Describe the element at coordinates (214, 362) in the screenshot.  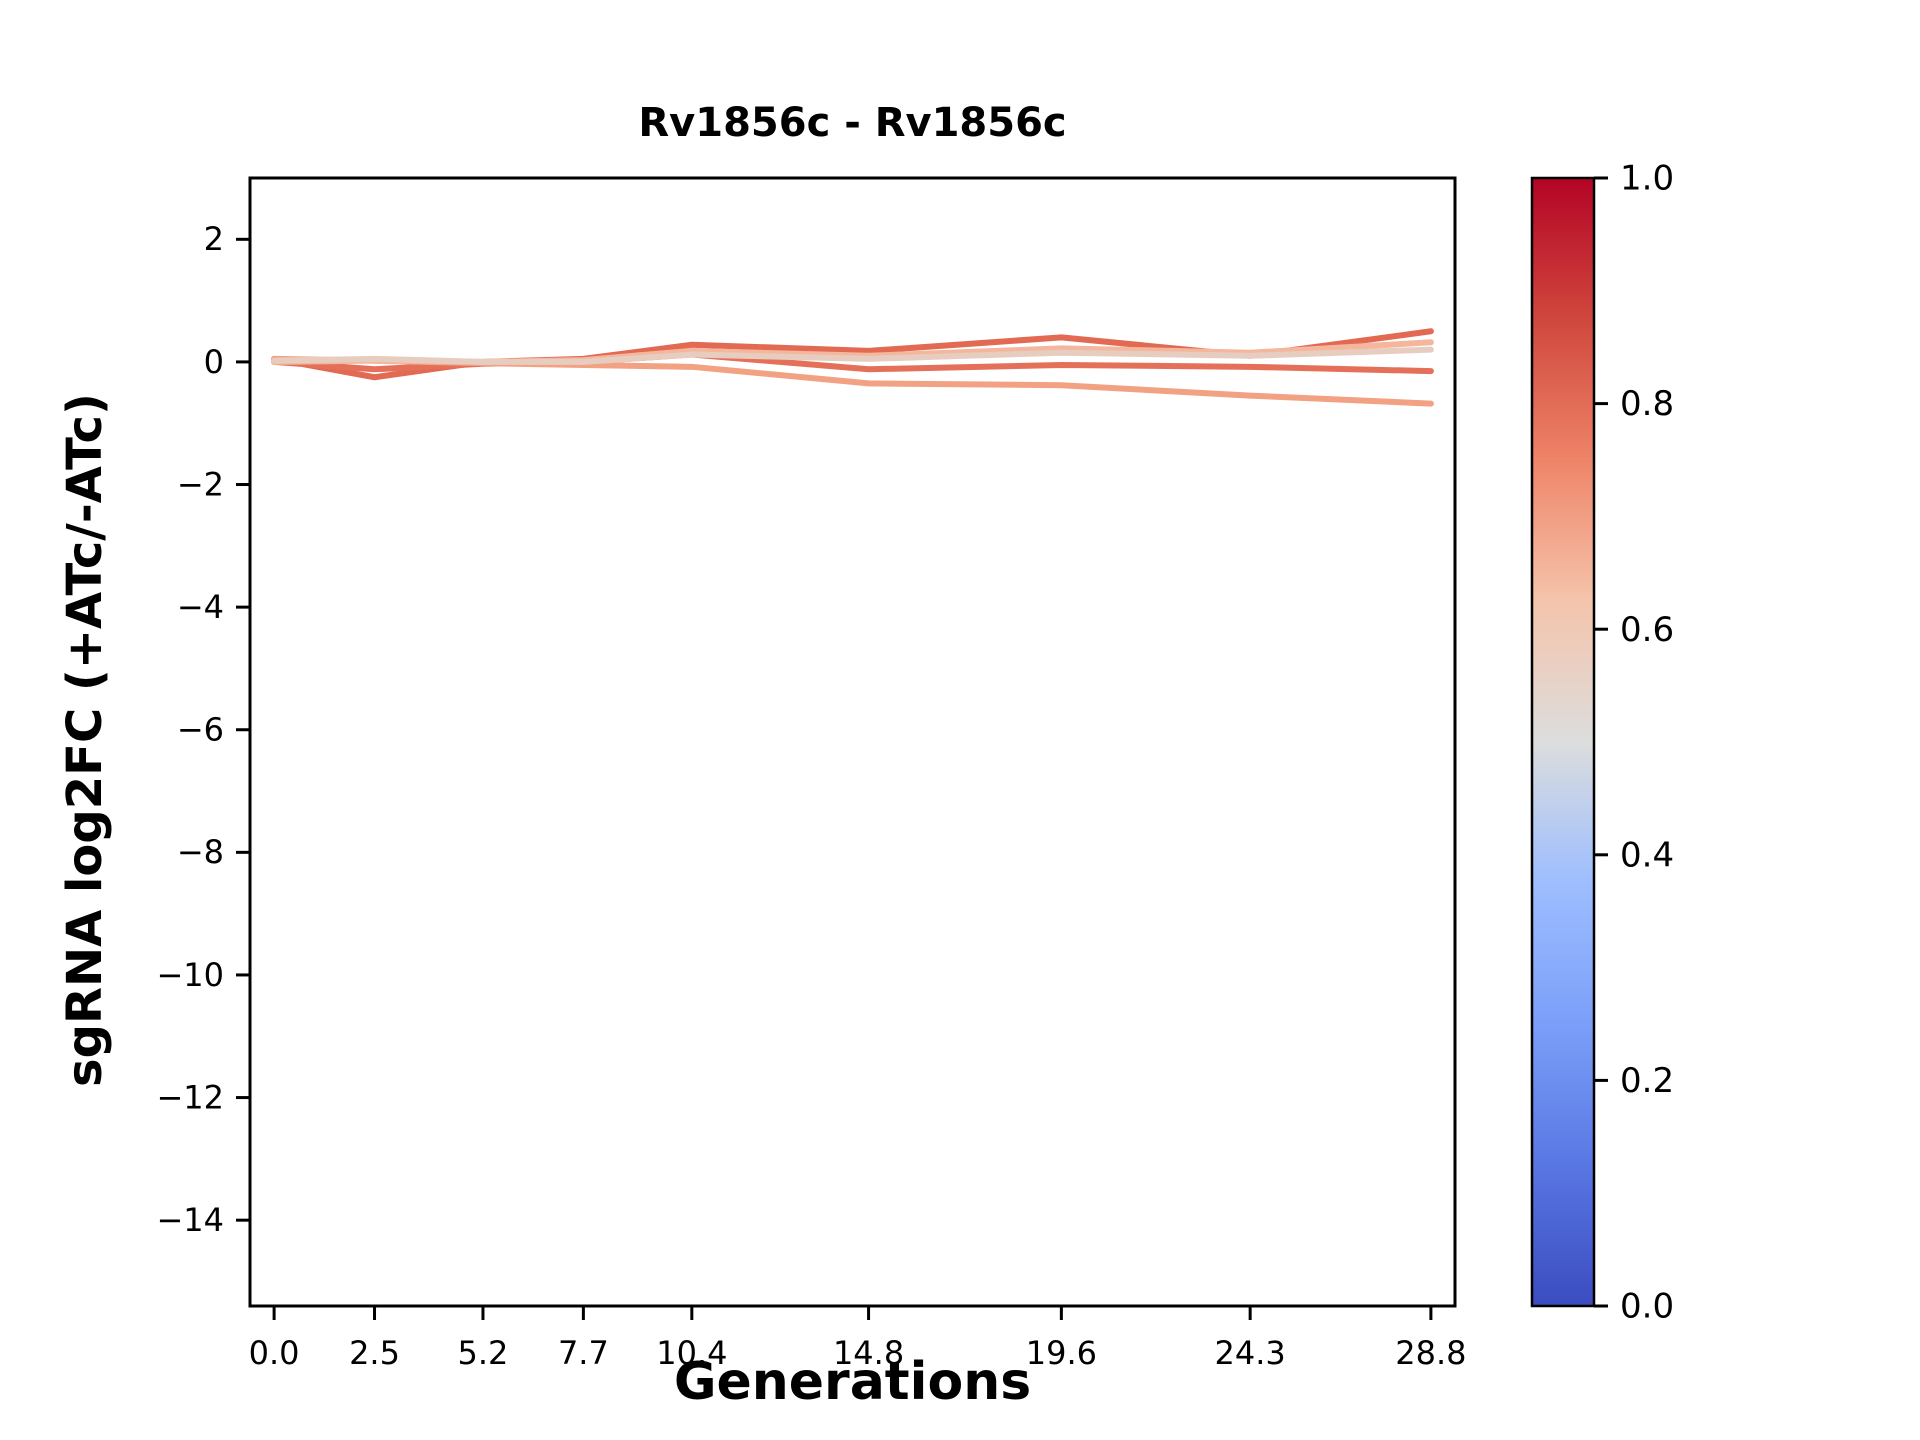
I see `y-tick-label: 0` at that location.